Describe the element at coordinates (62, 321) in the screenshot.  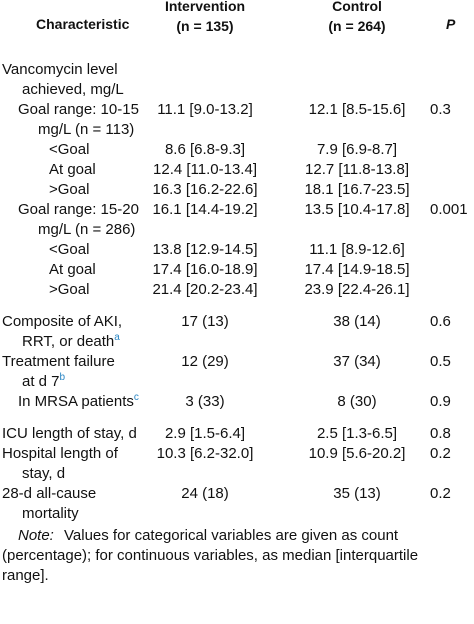
I see `row-label: Composite of AKI,` at that location.